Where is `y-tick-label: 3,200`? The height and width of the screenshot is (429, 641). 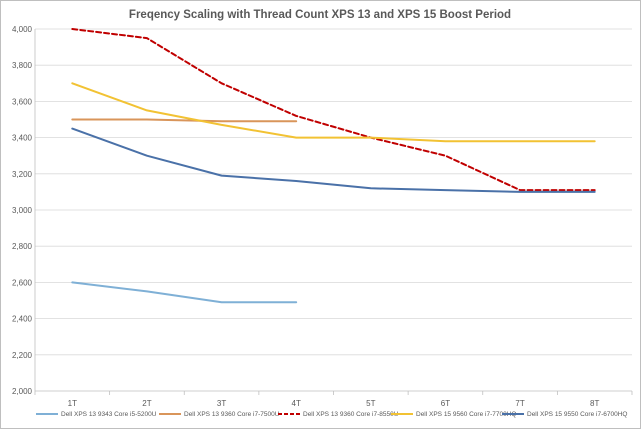
y-tick-label: 3,200 is located at coordinates (22, 174).